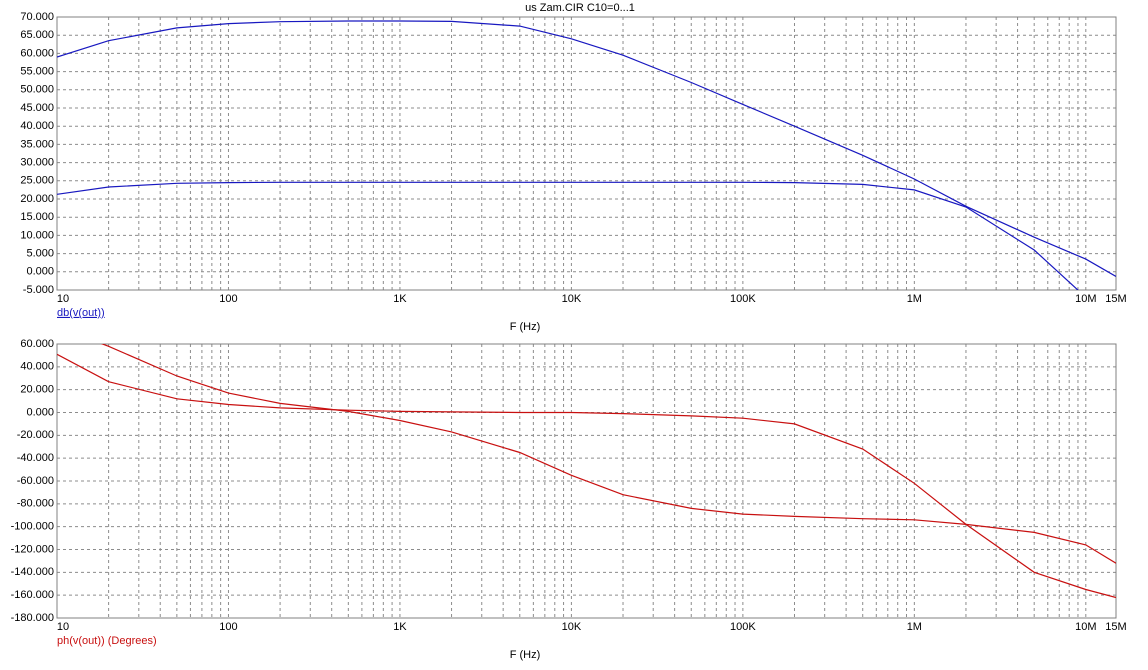  What do you see at coordinates (35, 504) in the screenshot?
I see `y-tick-label: -80.000` at bounding box center [35, 504].